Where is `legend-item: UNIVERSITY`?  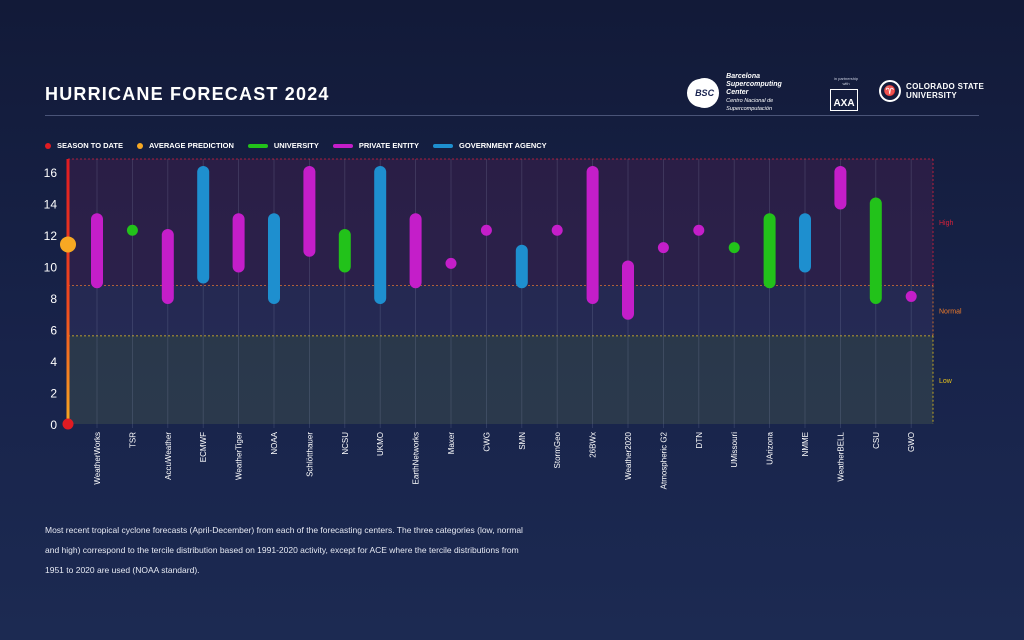
legend-item: UNIVERSITY is located at coordinates (283, 145).